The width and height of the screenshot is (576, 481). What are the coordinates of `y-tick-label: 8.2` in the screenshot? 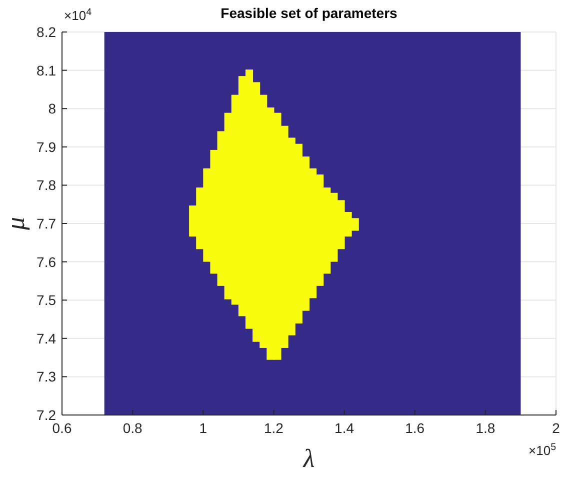 It's located at (46, 32).